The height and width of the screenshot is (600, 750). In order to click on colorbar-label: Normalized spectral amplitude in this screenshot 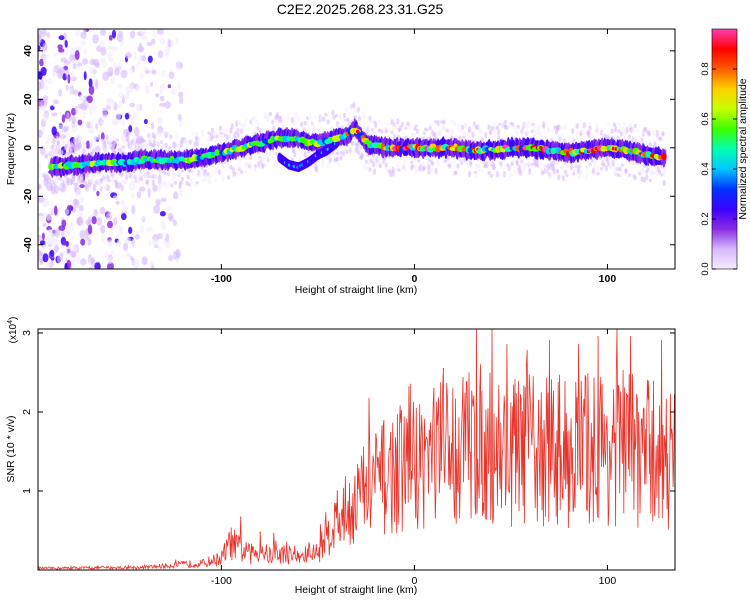, I will do `click(743, 148)`.